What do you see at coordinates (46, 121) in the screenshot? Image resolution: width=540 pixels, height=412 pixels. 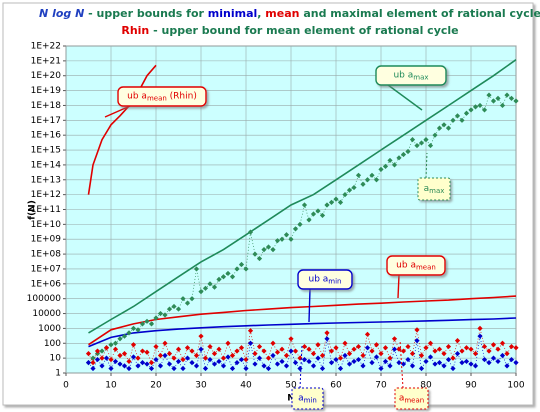 I see `y-tick-label: 1E+17` at bounding box center [46, 121].